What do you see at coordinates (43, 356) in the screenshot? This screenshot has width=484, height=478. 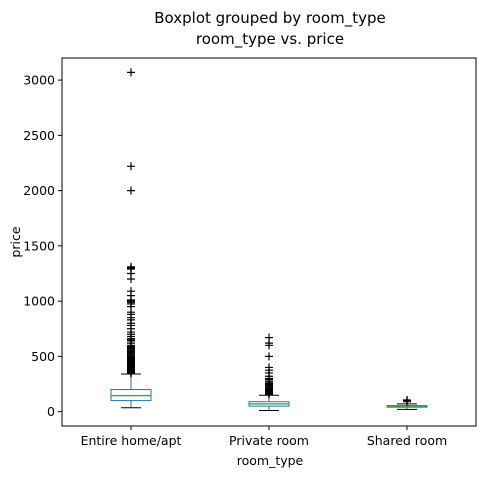 I see `y-tick-label: 500` at bounding box center [43, 356].